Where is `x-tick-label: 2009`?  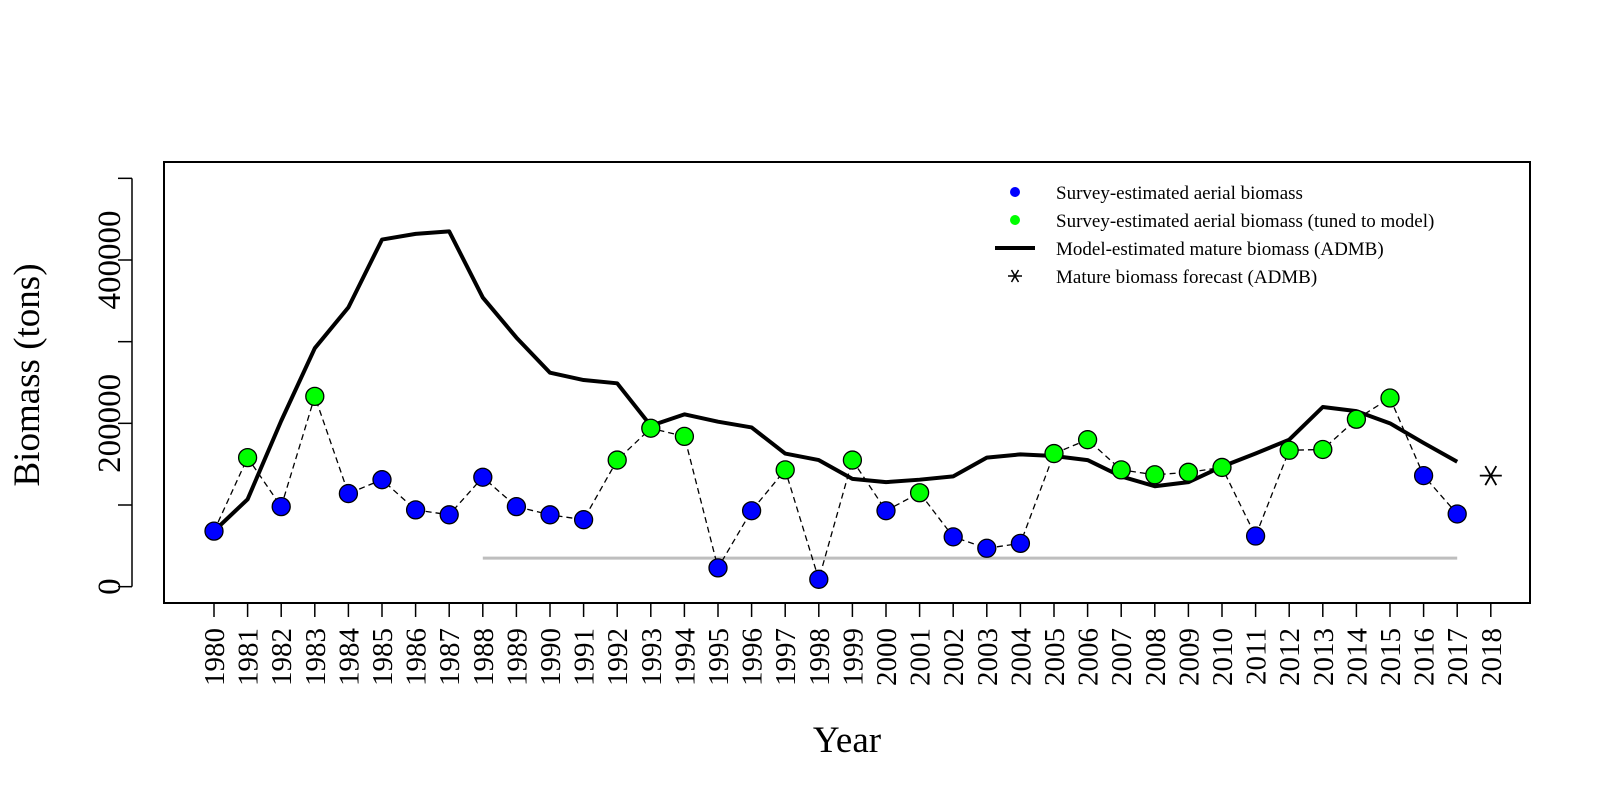 x-tick-label: 2009 is located at coordinates (1189, 657).